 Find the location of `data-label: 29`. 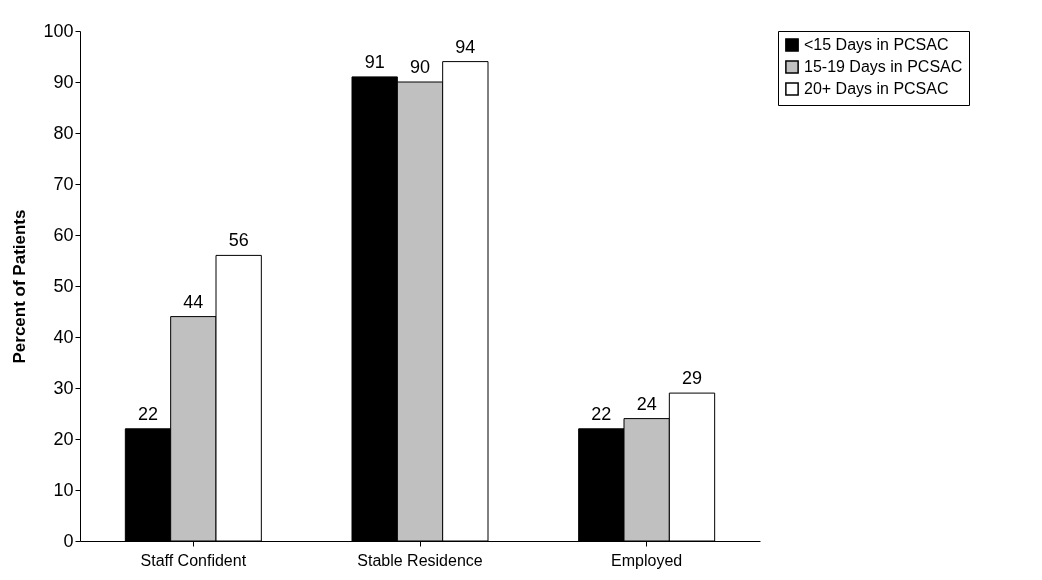

data-label: 29 is located at coordinates (692, 378).